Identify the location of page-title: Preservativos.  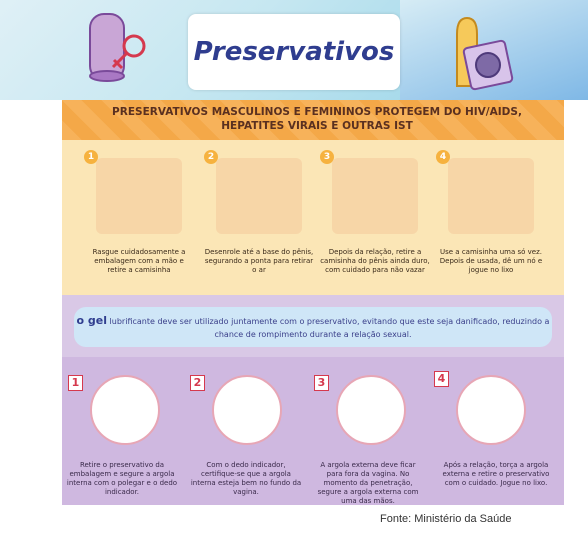
(294, 52).